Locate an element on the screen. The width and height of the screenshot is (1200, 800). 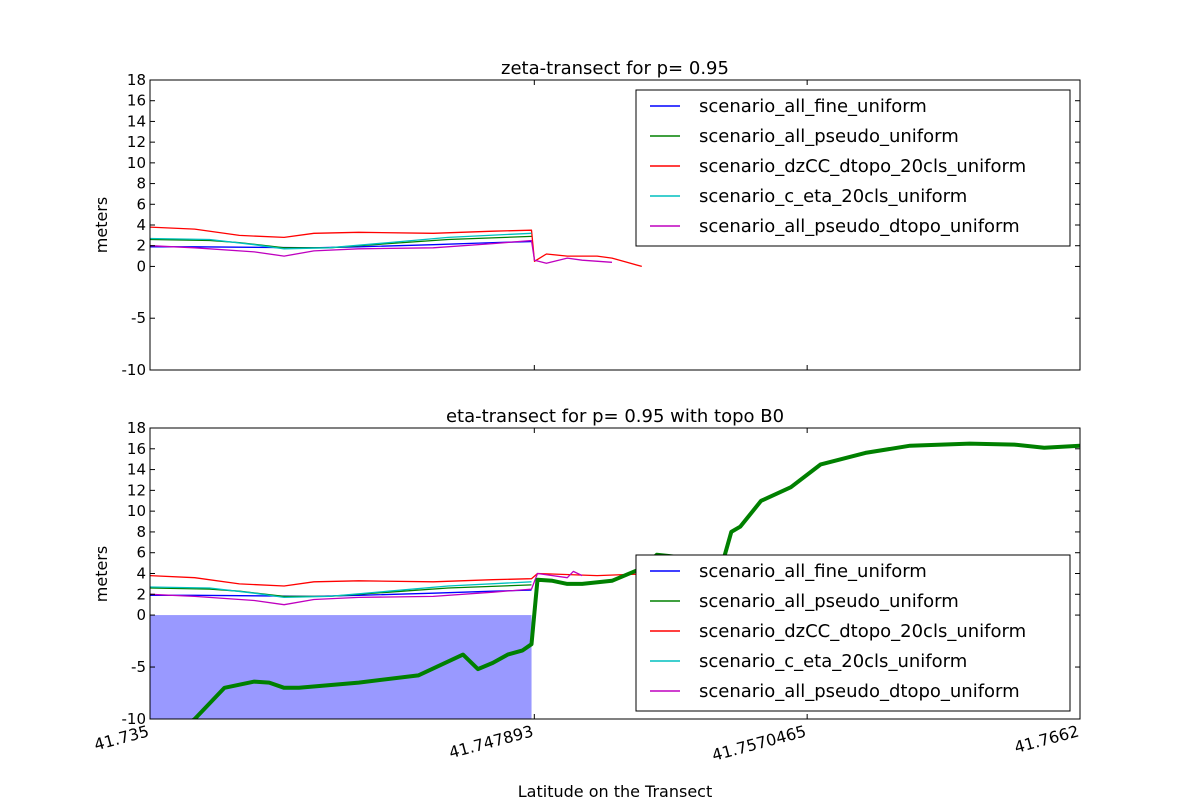
eta-panel-title: eta-transect for p= 0.95 with topo B0 is located at coordinates (615, 416).